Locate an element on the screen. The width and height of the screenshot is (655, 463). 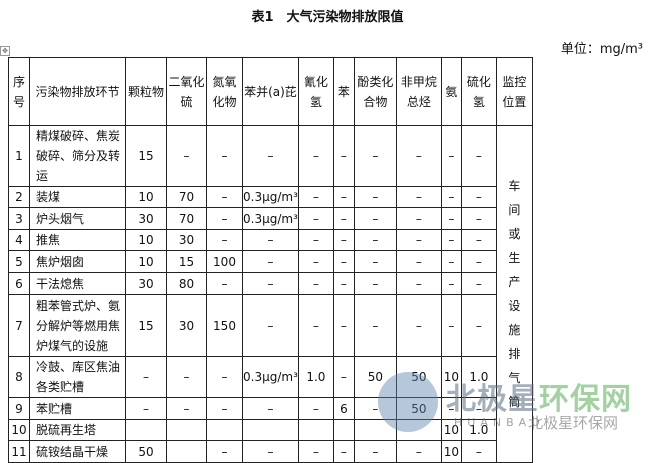
header-cell: 氮氧化物 is located at coordinates (224, 91).